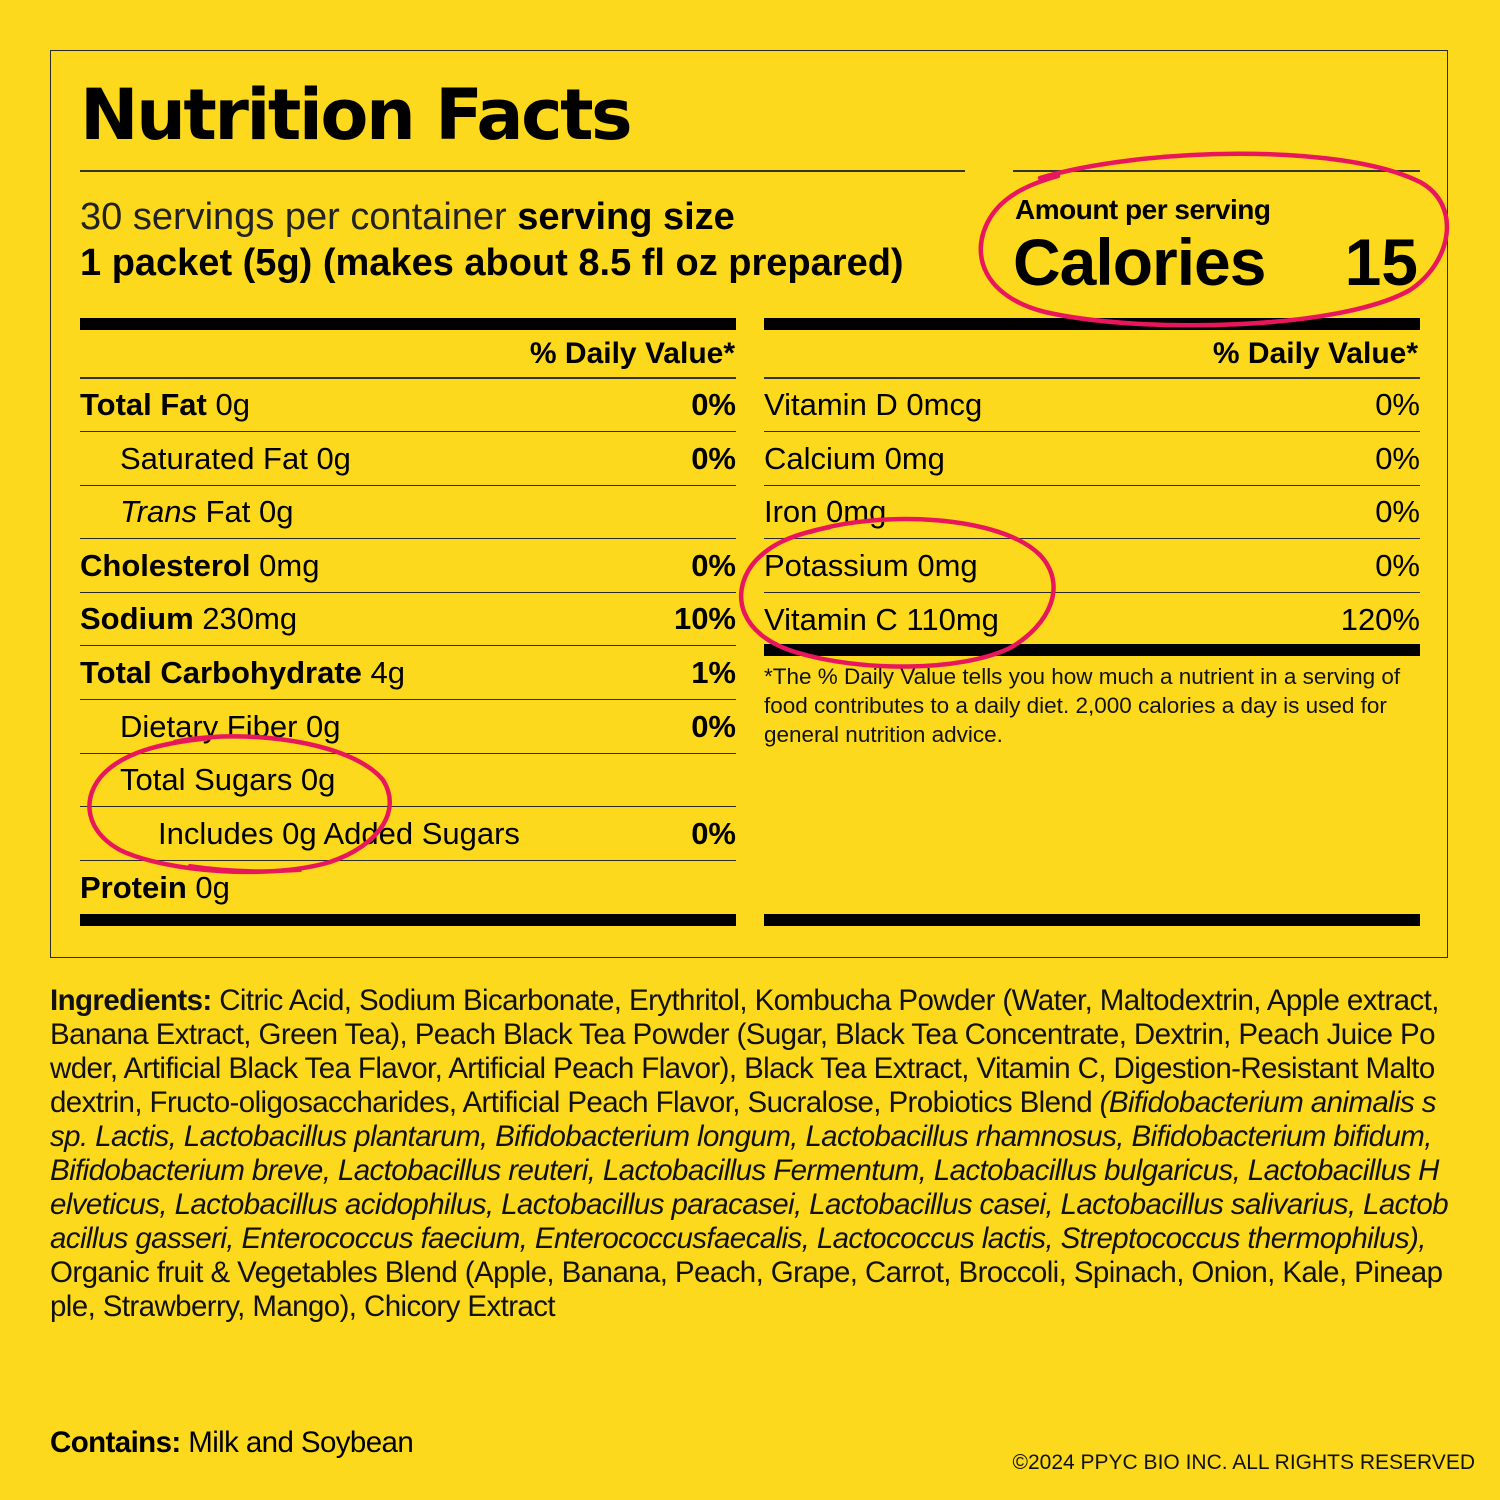  Describe the element at coordinates (408, 513) in the screenshot. I see `table-row: Trans Fat 0g` at that location.